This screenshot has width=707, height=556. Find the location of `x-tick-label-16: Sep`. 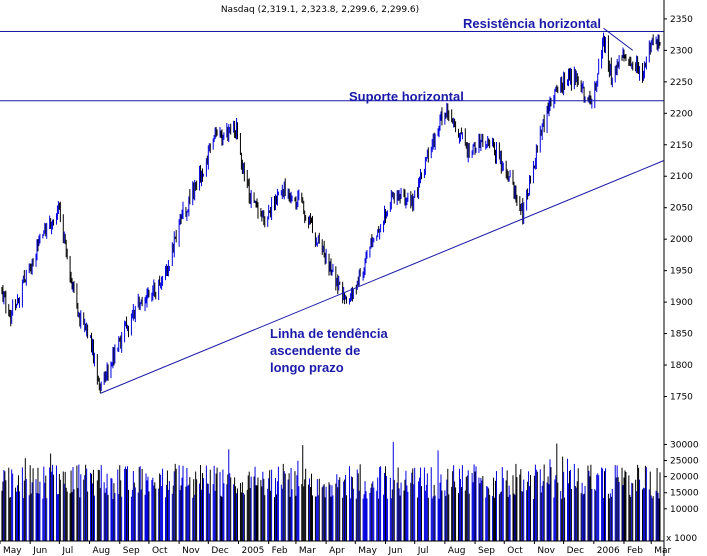

x-tick-label-16: Sep is located at coordinates (486, 551).